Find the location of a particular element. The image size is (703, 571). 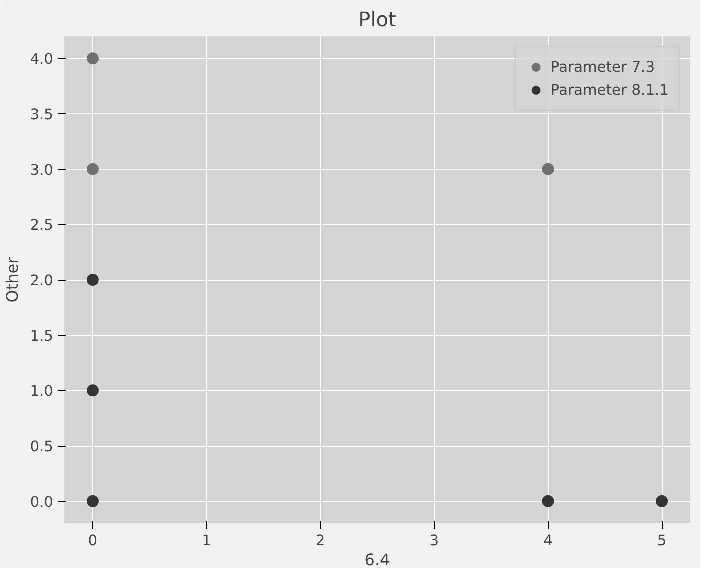

x-axis-title: 6.4 is located at coordinates (377, 560).